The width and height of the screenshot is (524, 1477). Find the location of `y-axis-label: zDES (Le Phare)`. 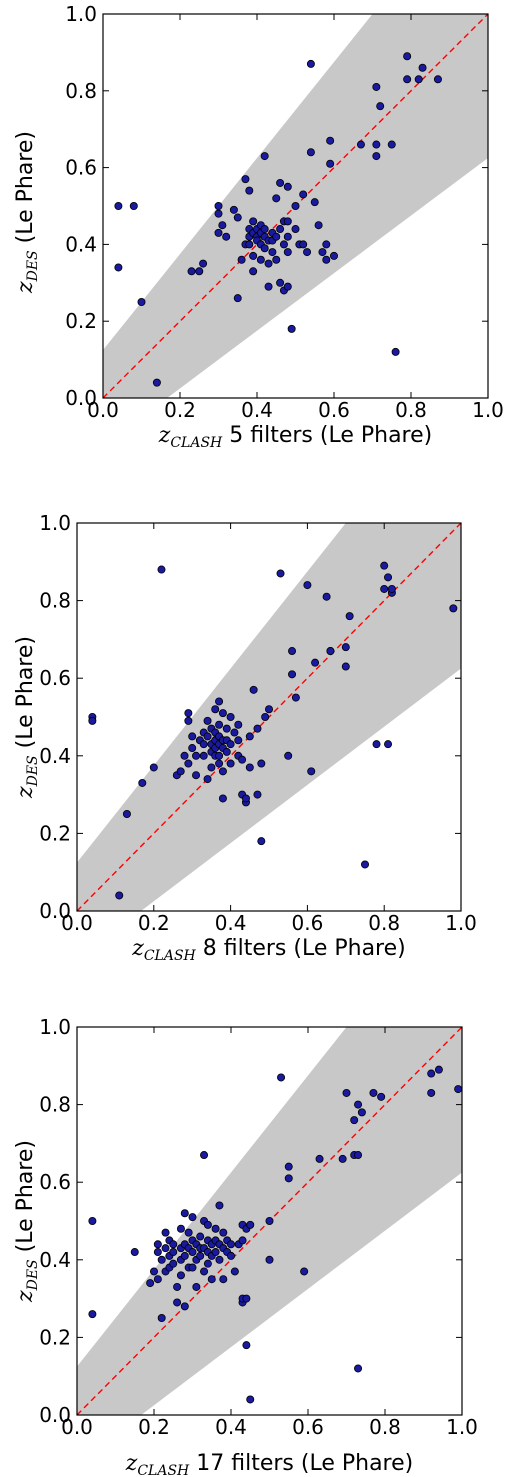

y-axis-label: zDES (Le Phare) is located at coordinates (27, 717).